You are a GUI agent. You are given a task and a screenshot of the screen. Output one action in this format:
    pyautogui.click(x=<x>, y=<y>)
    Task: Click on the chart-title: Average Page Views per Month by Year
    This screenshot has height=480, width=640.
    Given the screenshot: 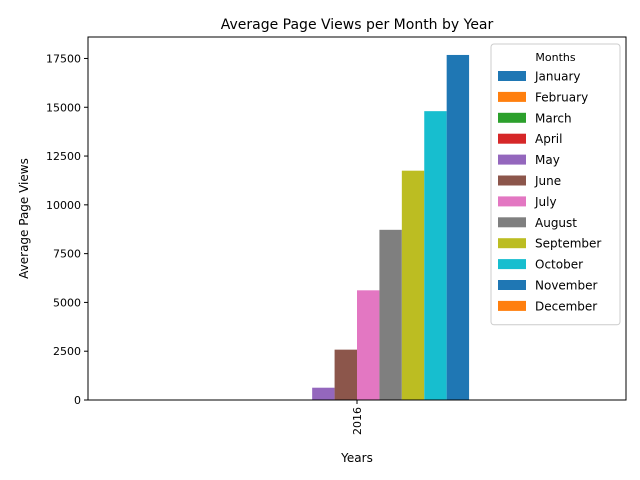 What is the action you would take?
    pyautogui.click(x=357, y=25)
    